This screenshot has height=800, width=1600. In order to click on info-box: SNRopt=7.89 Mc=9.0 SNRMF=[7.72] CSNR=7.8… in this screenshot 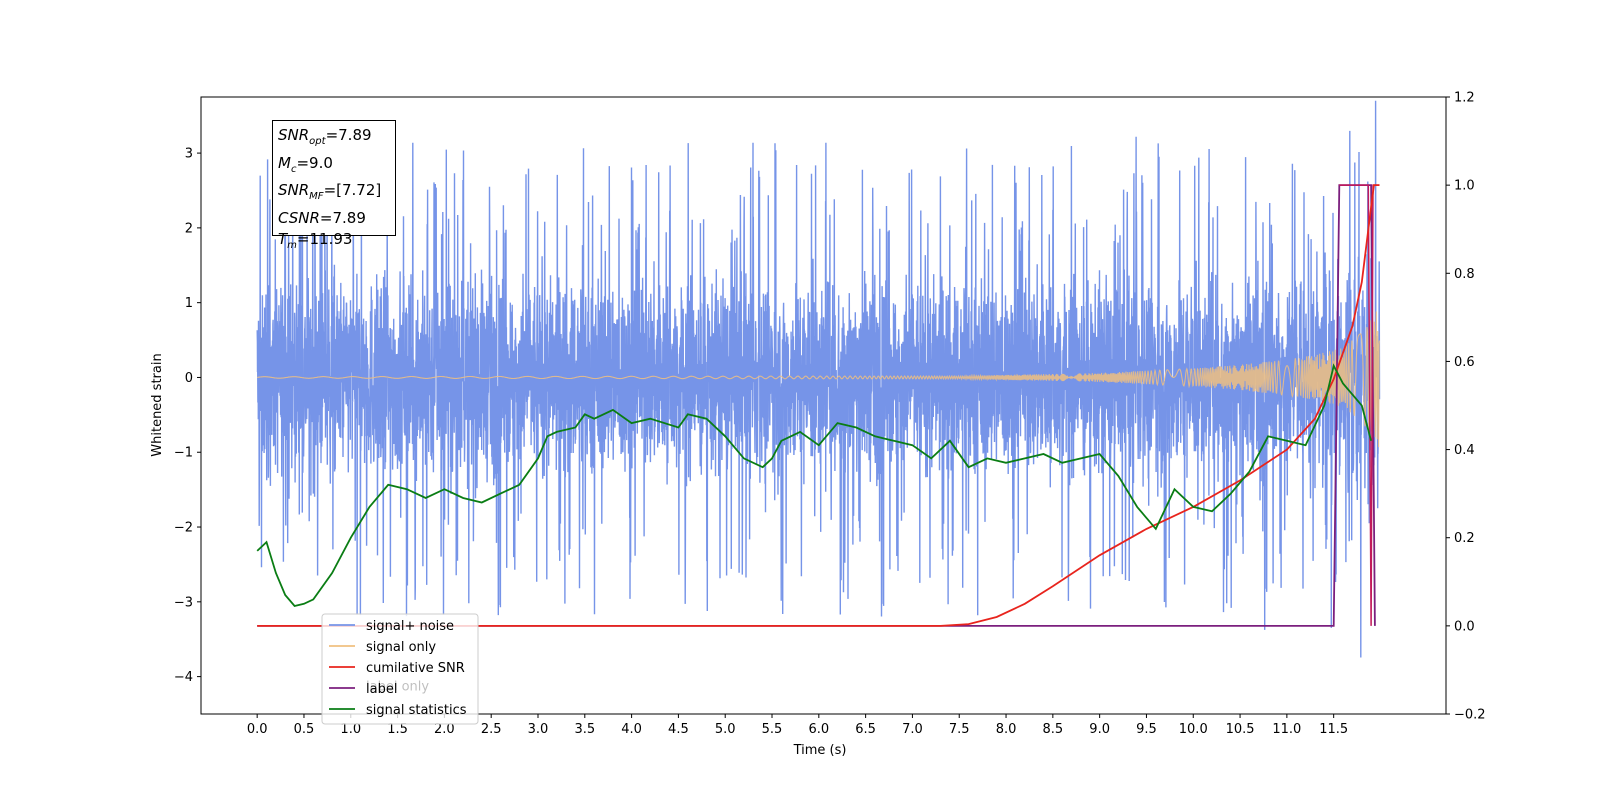, I will do `click(334, 185)`.